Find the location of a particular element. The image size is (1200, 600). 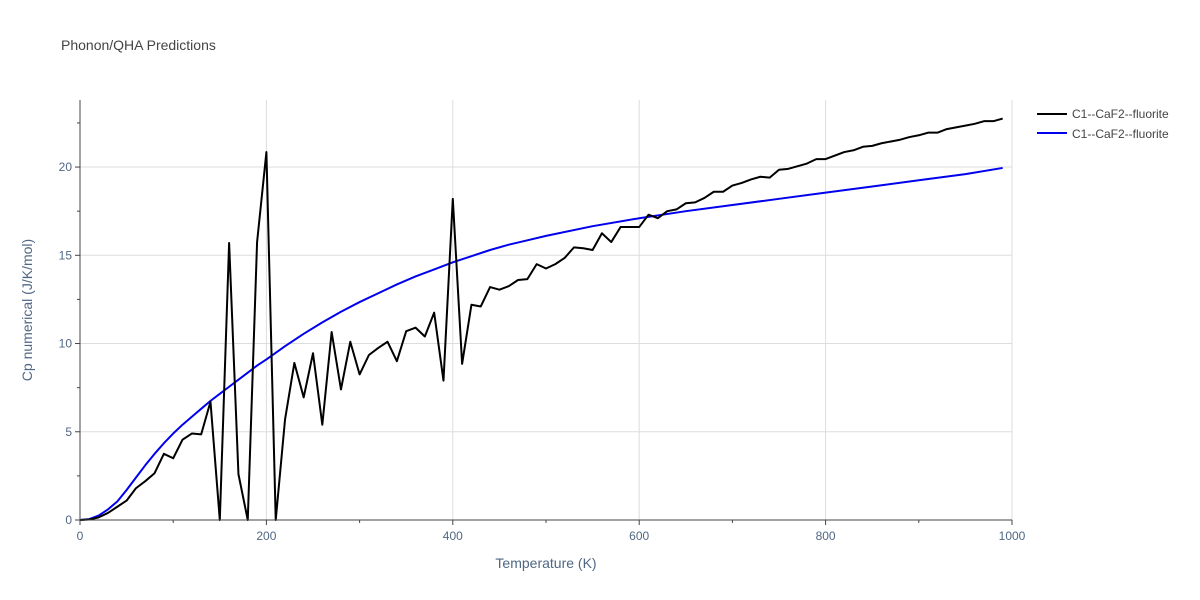

y-tick-label: 20 is located at coordinates (66, 167).